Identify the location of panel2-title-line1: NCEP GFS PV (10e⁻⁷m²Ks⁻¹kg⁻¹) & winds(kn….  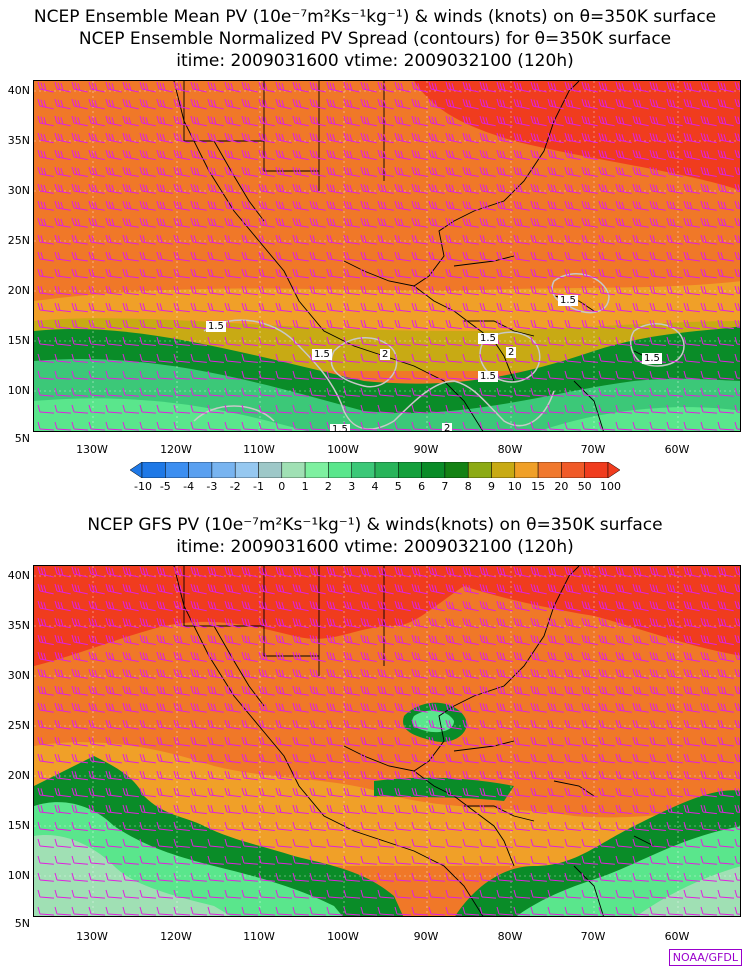
(375, 525).